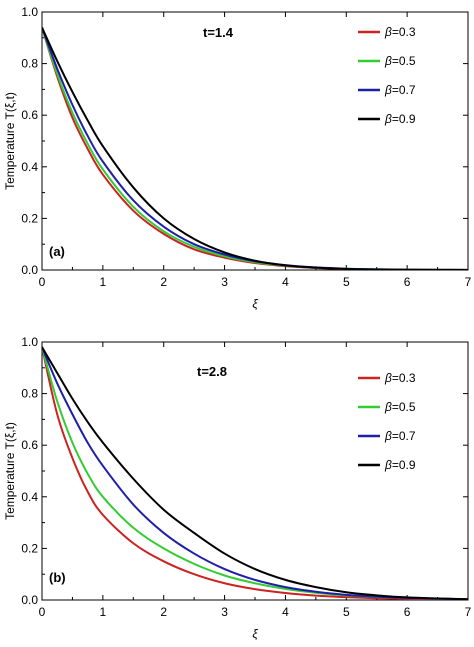 The image size is (474, 647). I want to click on panel-title: t=1.4, so click(218, 32).